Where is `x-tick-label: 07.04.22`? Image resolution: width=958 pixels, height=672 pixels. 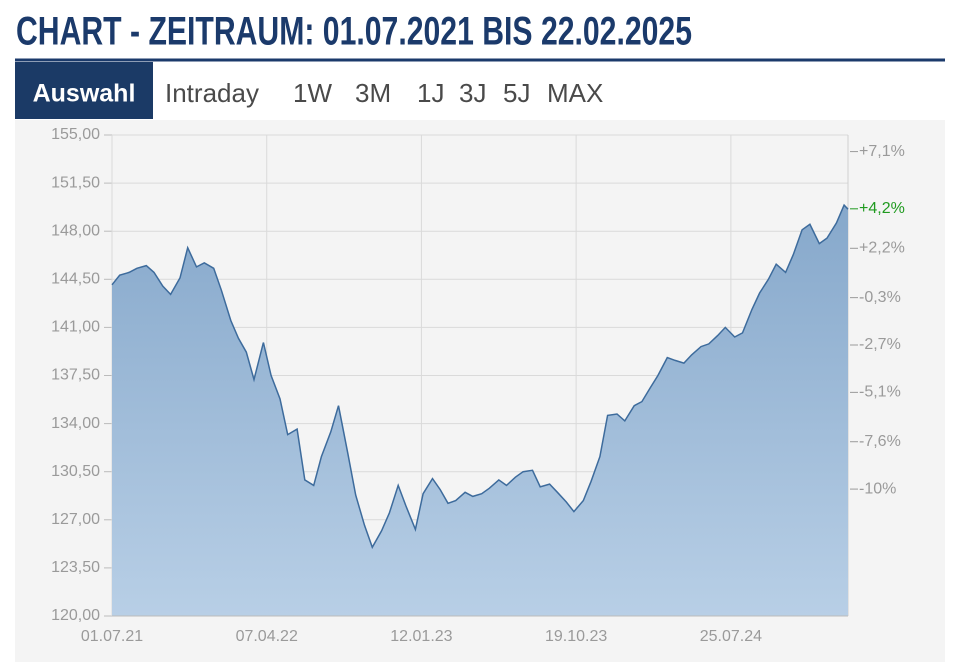 x-tick-label: 07.04.22 is located at coordinates (267, 636).